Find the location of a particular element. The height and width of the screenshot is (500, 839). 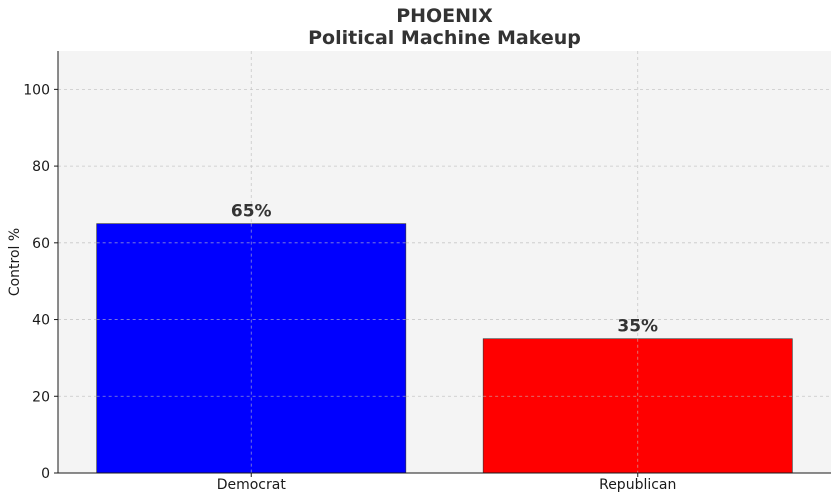

chart-subtitle: Political Machine Makeup is located at coordinates (444, 38).